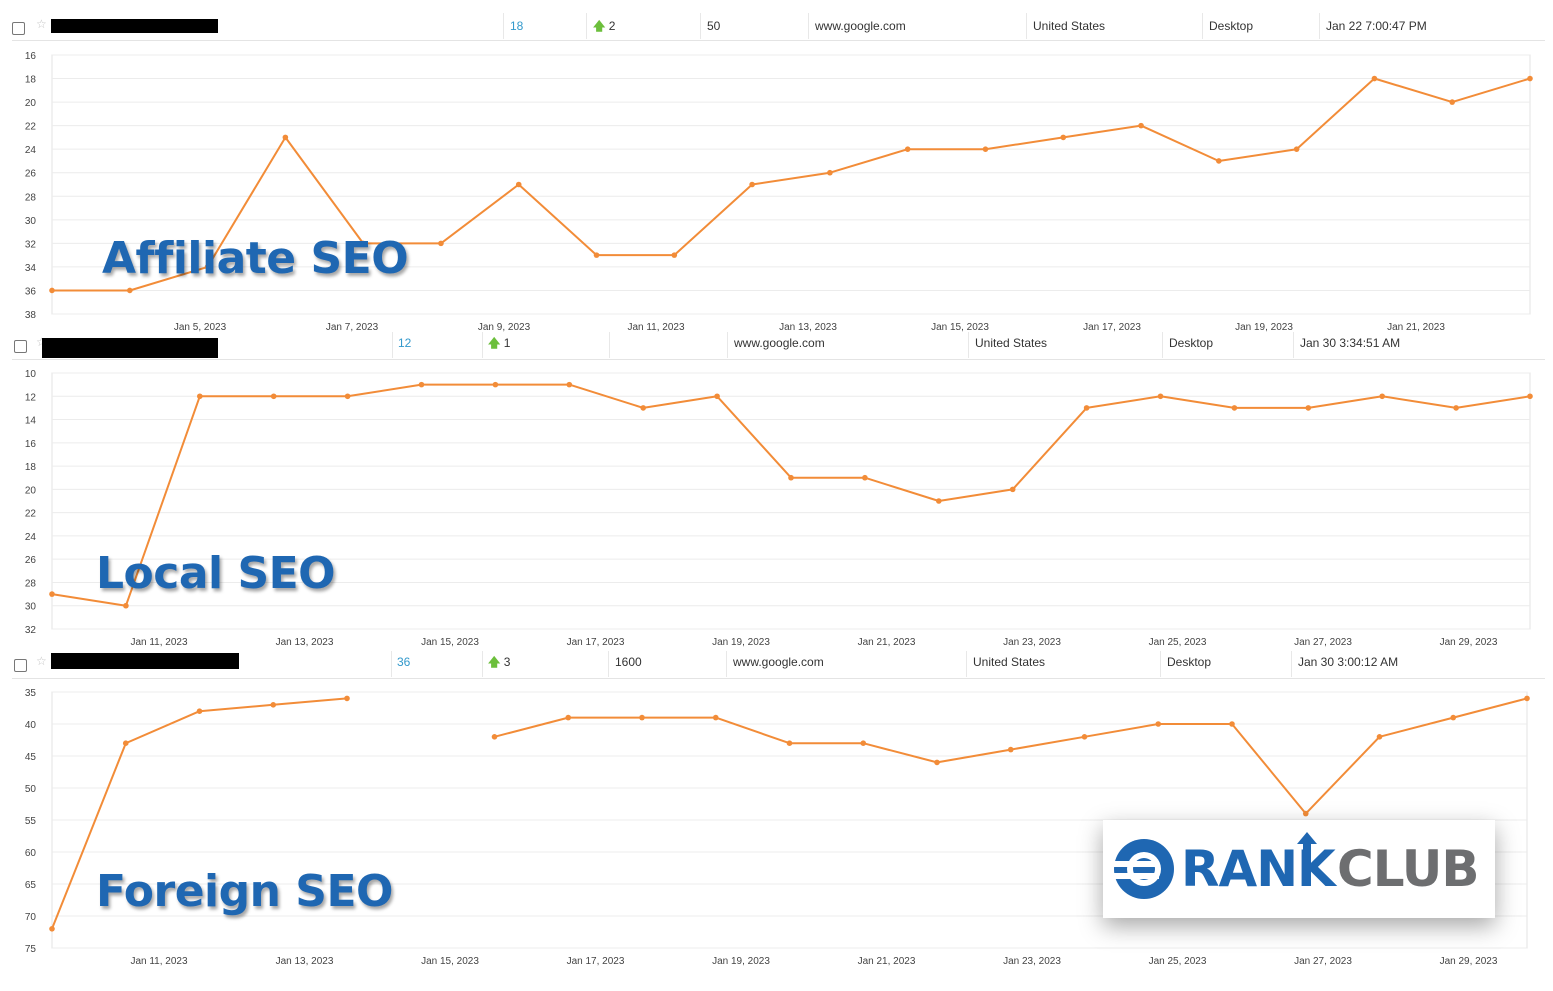 This screenshot has height=991, width=1553. What do you see at coordinates (31, 885) in the screenshot?
I see `y-tick-label: 65` at bounding box center [31, 885].